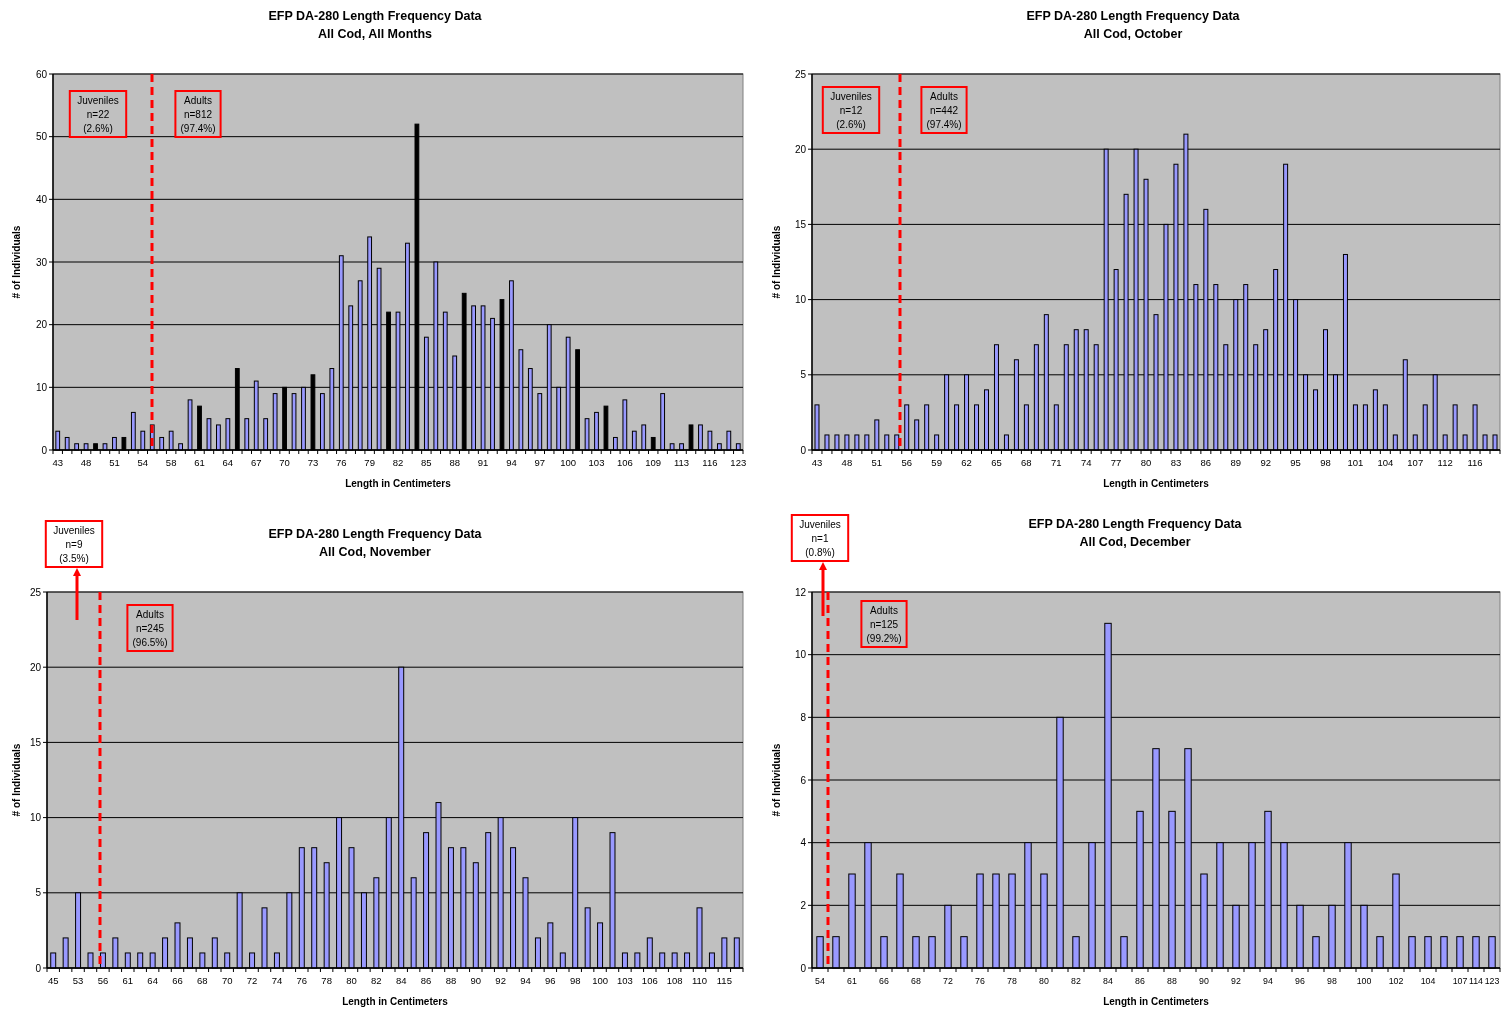  Describe the element at coordinates (171, 462) in the screenshot. I see `x-tick-label: 58` at that location.